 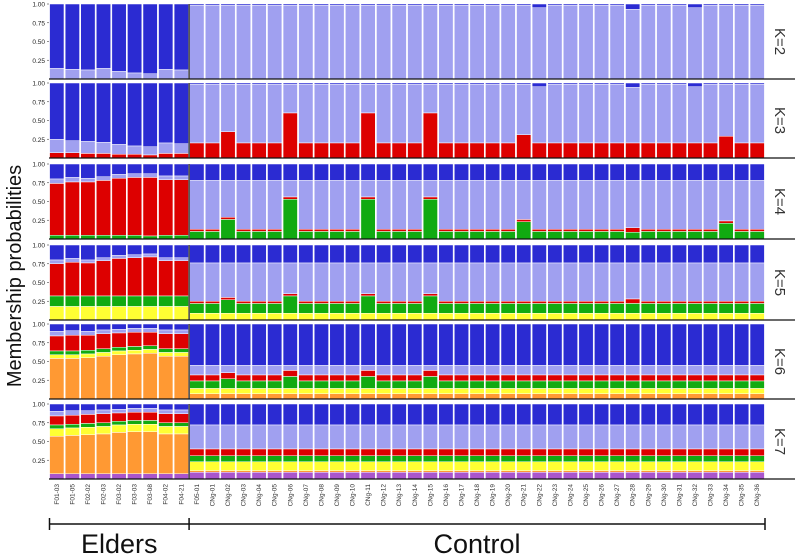 What do you see at coordinates (461, 495) in the screenshot?
I see `sample-label: CNg-17` at bounding box center [461, 495].